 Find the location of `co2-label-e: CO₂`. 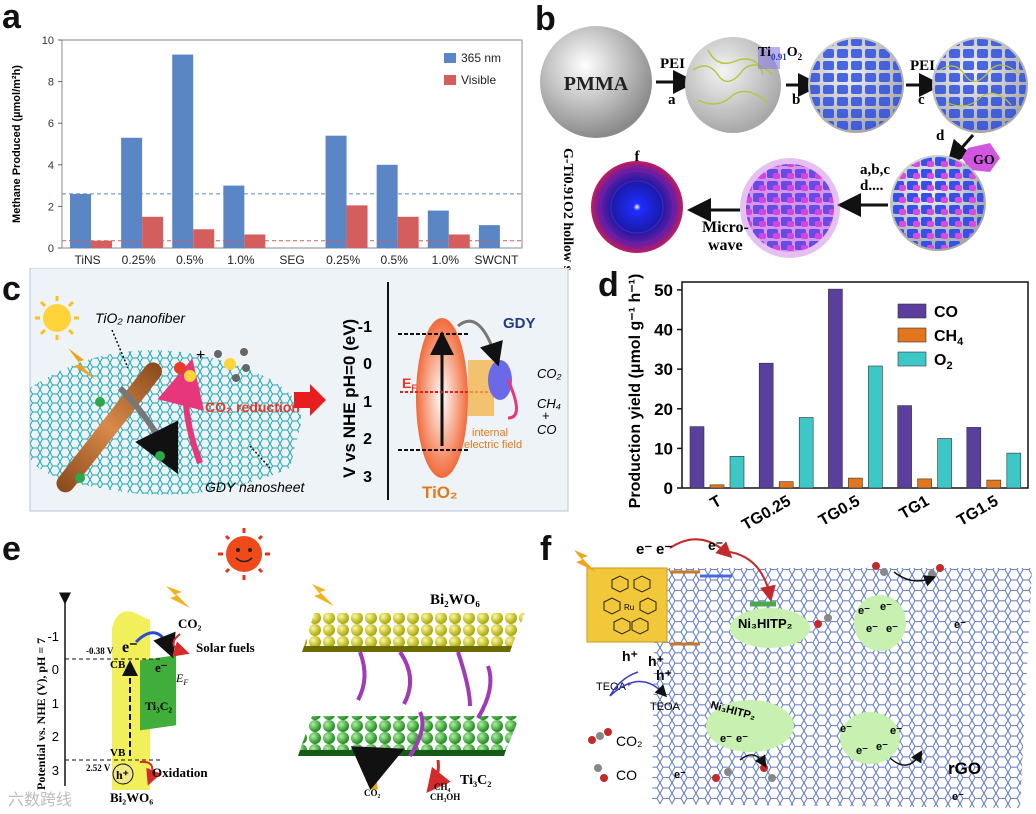

co2-label-e: CO₂ is located at coordinates (190, 623).